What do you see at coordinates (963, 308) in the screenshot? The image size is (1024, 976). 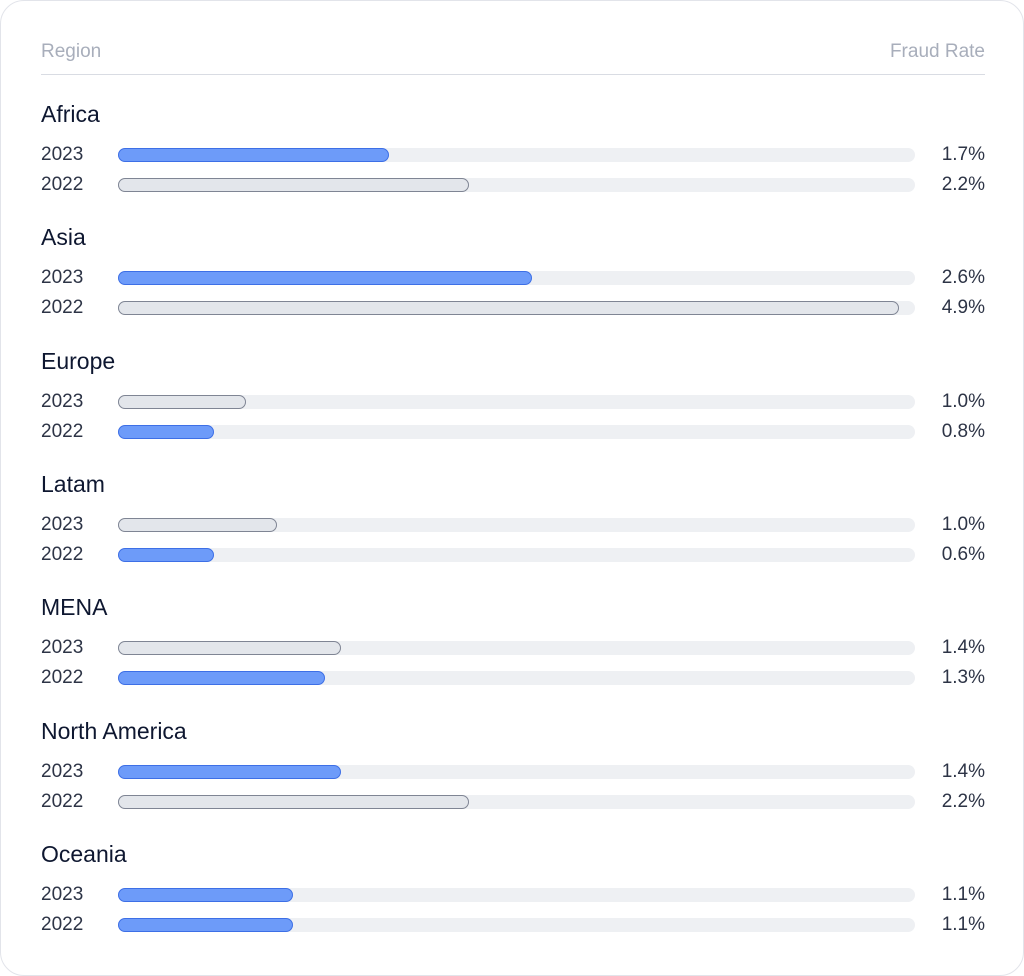 I see `fraud-rate-value: 4.9%` at bounding box center [963, 308].